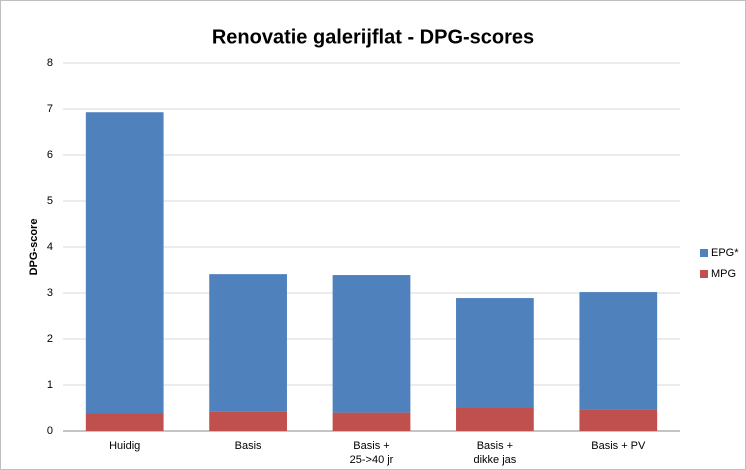  Describe the element at coordinates (50, 247) in the screenshot. I see `y-tick-label: 4` at that location.